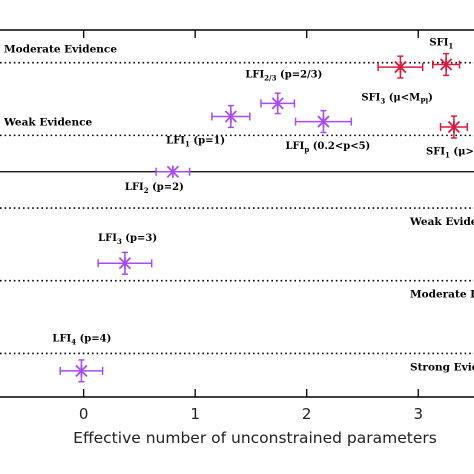 The width and height of the screenshot is (474, 474). Describe the element at coordinates (195, 142) in the screenshot. I see `point-label: LFI1 (p=1)` at that location.